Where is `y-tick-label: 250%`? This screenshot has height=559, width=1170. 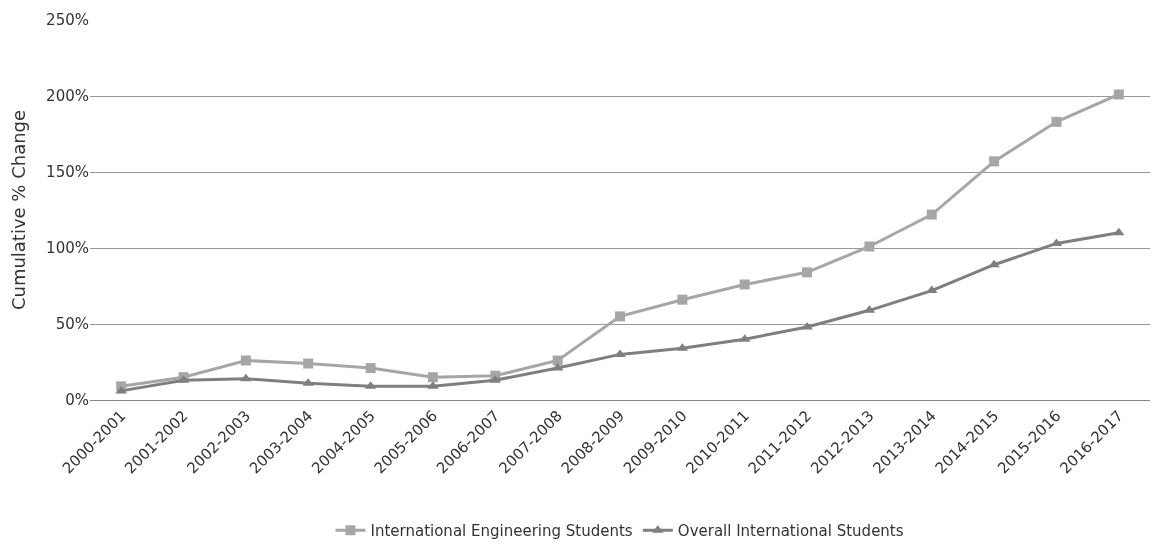 y-tick-label: 250% is located at coordinates (67, 20).